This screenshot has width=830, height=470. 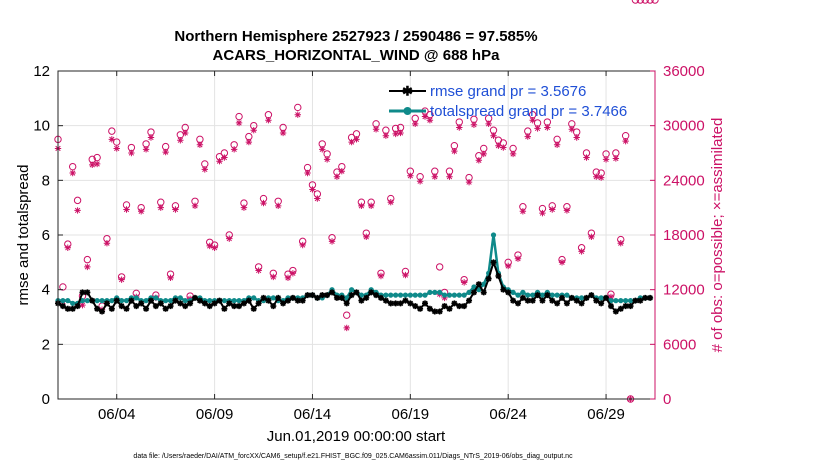 I want to click on series-lines, so click(x=354, y=273).